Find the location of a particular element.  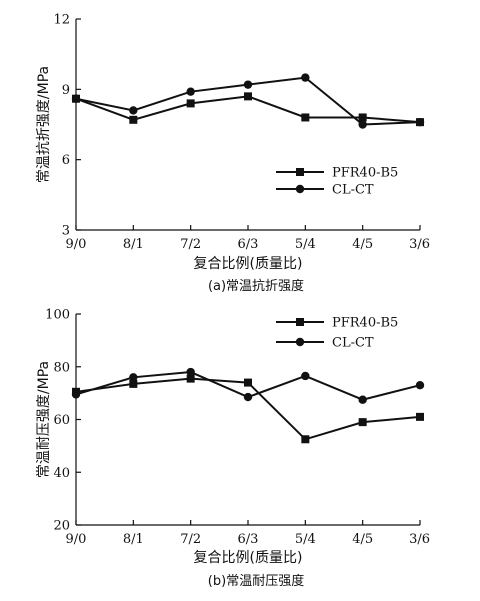

y-tick-label: 80 is located at coordinates (61, 367).